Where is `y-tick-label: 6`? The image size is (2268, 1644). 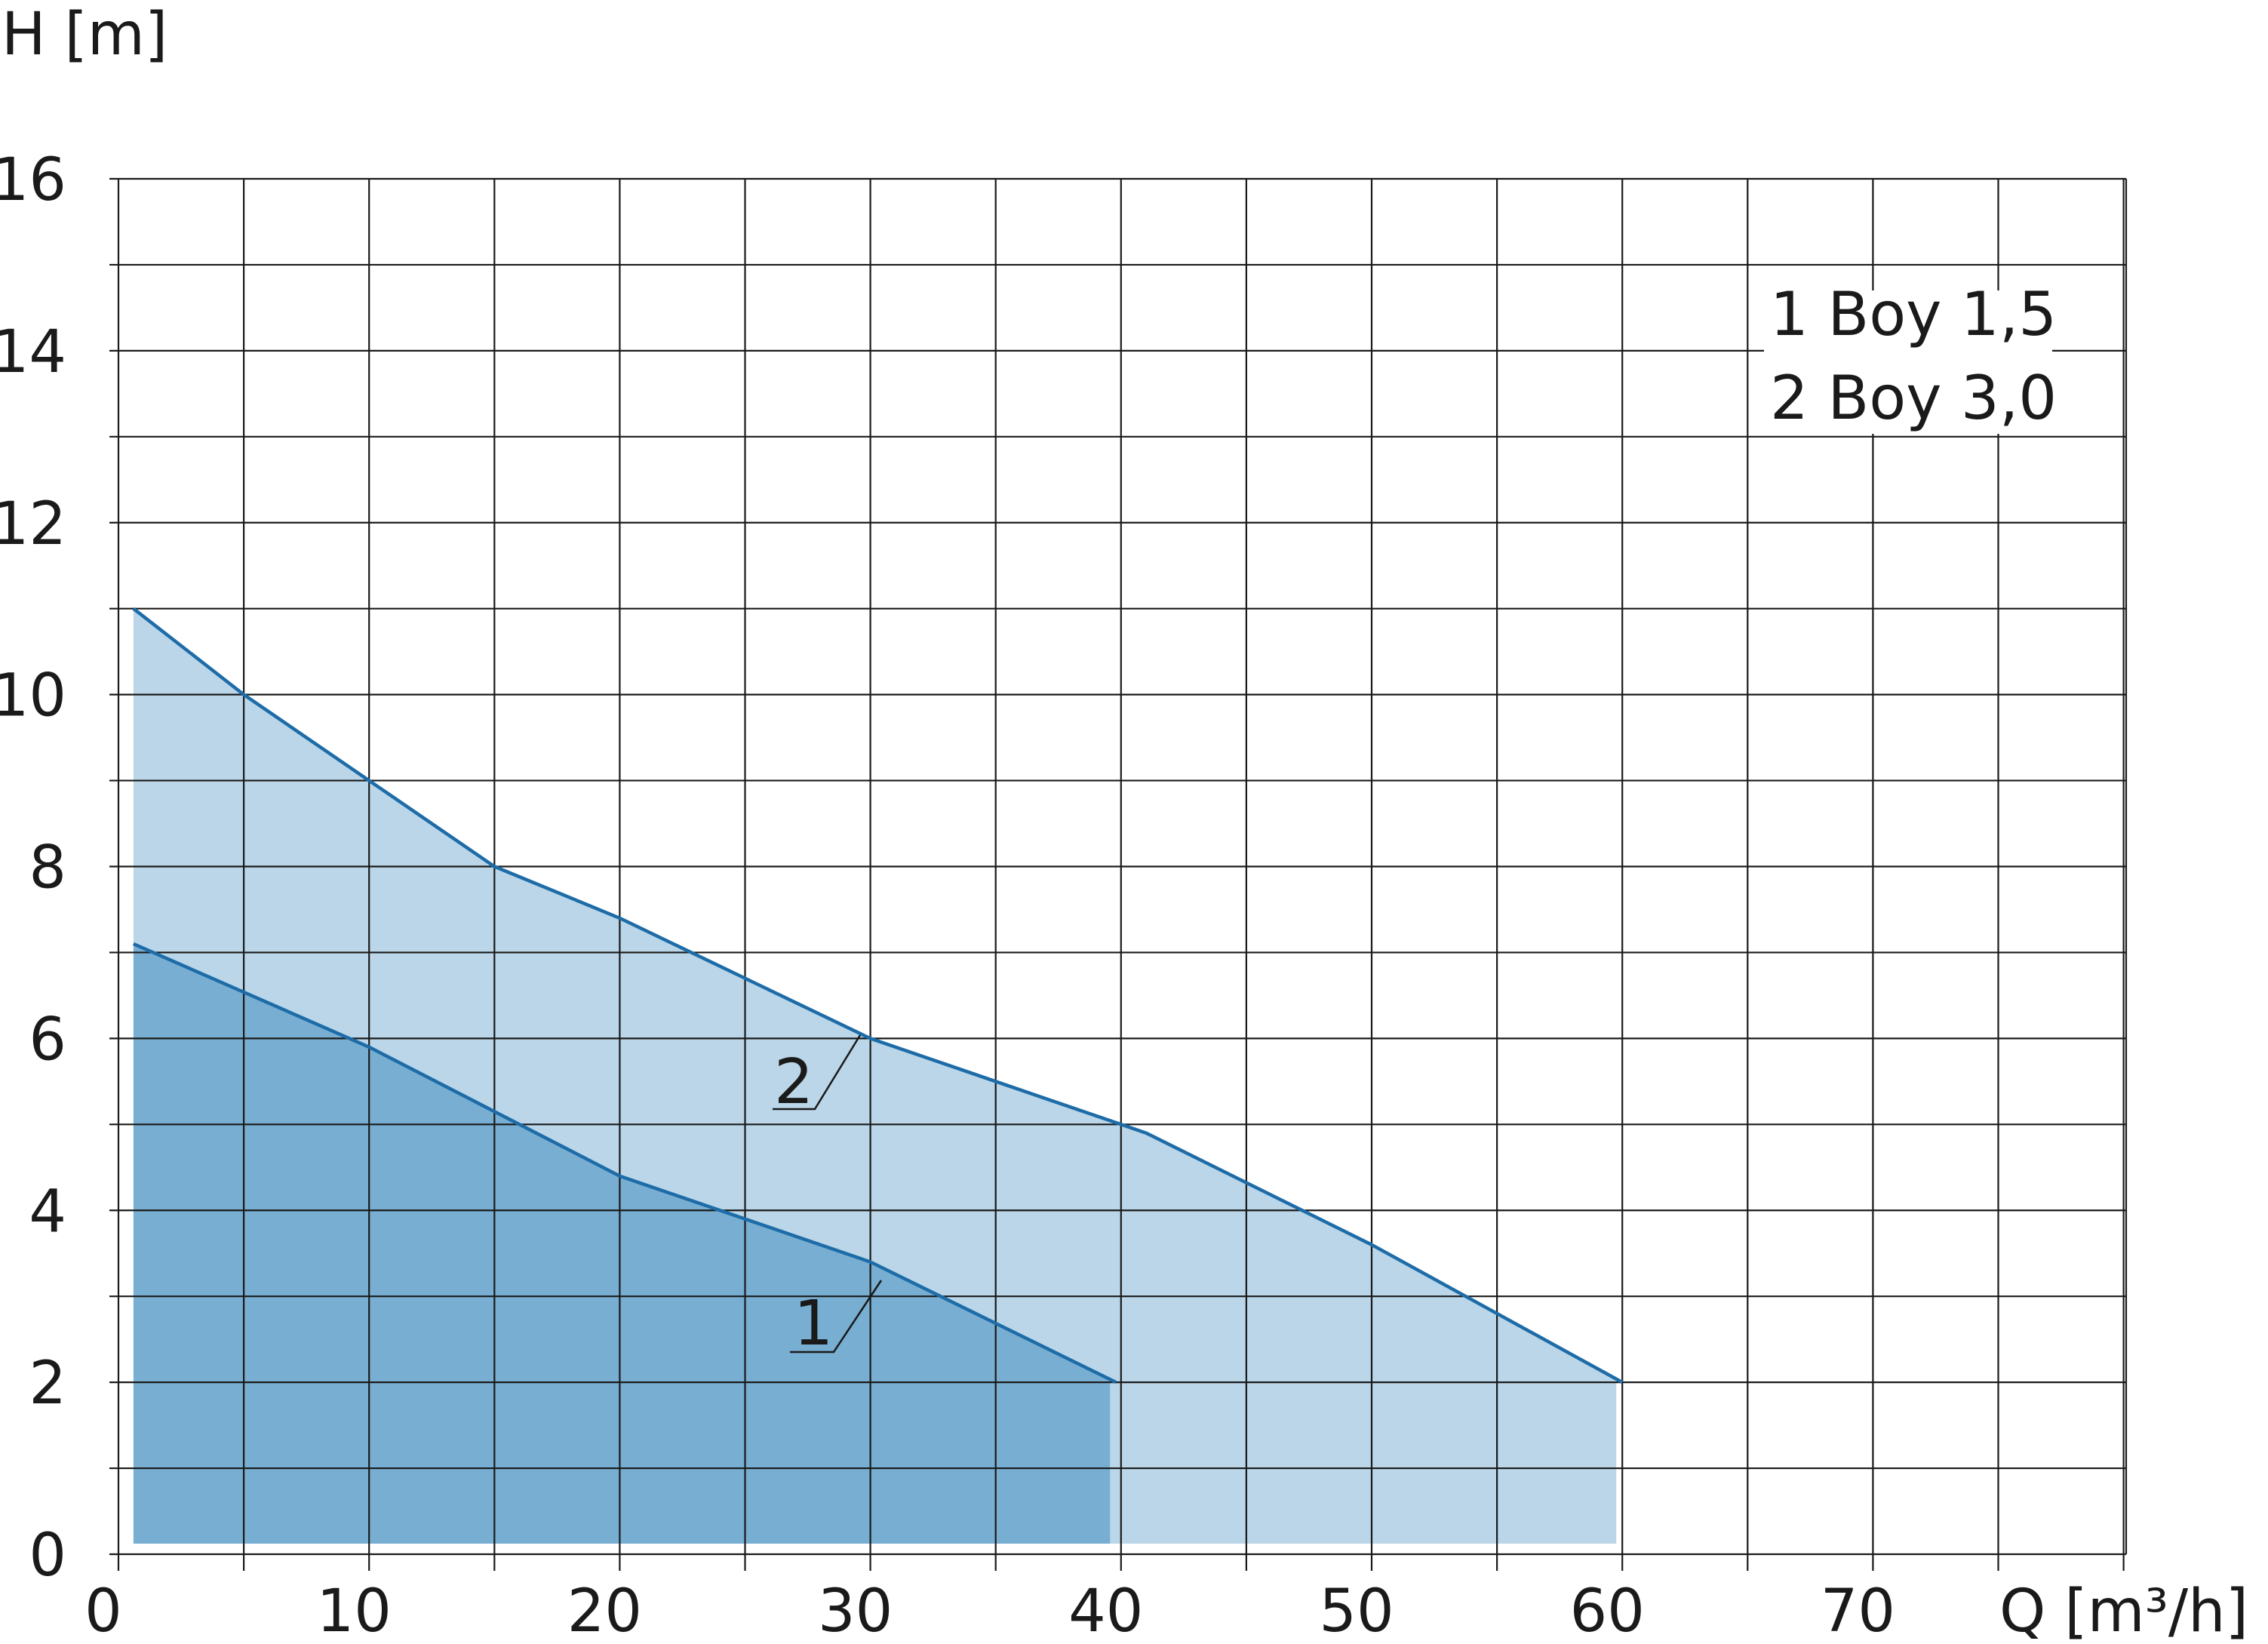 y-tick-label: 6 is located at coordinates (47, 1040).